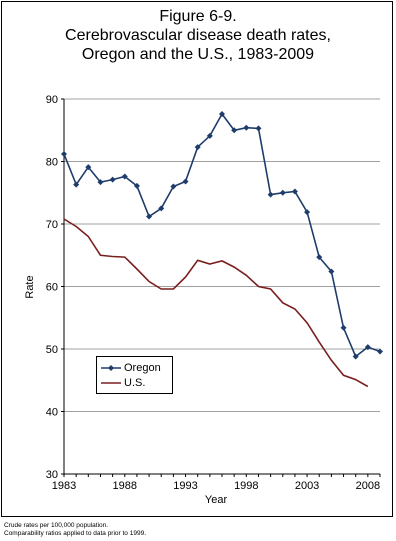  What do you see at coordinates (111, 368) in the screenshot?
I see `legend-swatch-oregon` at bounding box center [111, 368].